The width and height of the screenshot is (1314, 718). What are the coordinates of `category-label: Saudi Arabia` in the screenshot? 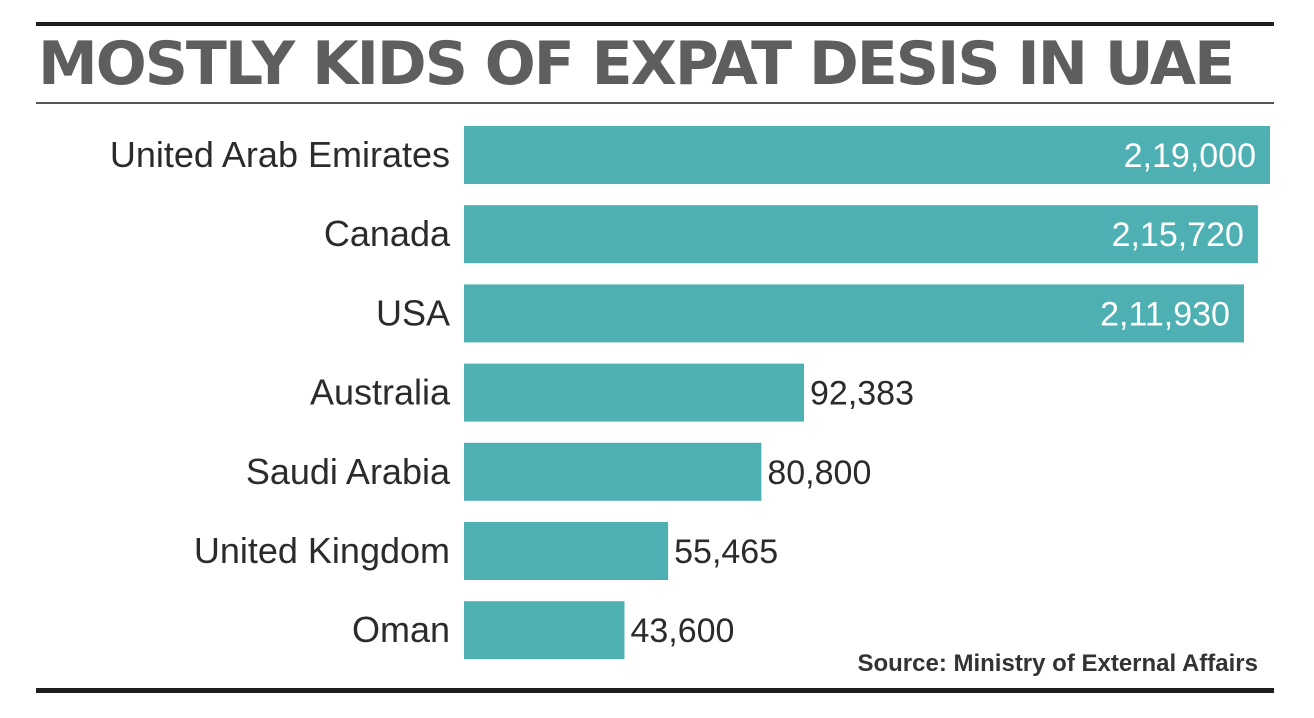 It's located at (348, 471).